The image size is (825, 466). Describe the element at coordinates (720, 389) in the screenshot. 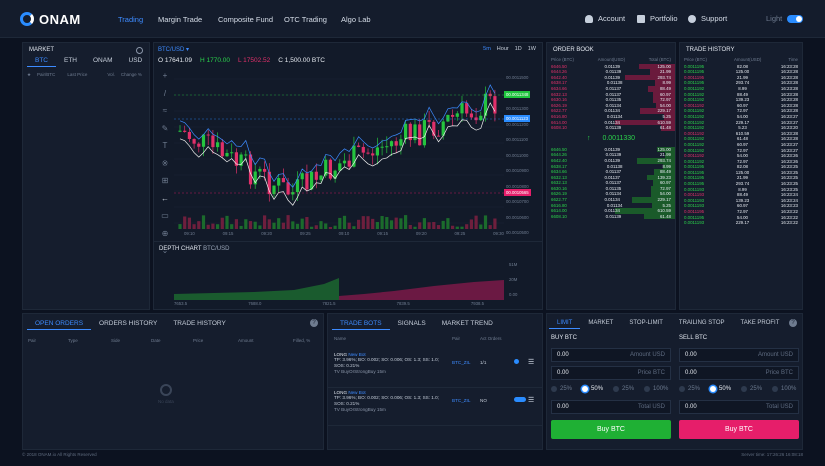

I see `sell-pct-50: 50%` at that location.